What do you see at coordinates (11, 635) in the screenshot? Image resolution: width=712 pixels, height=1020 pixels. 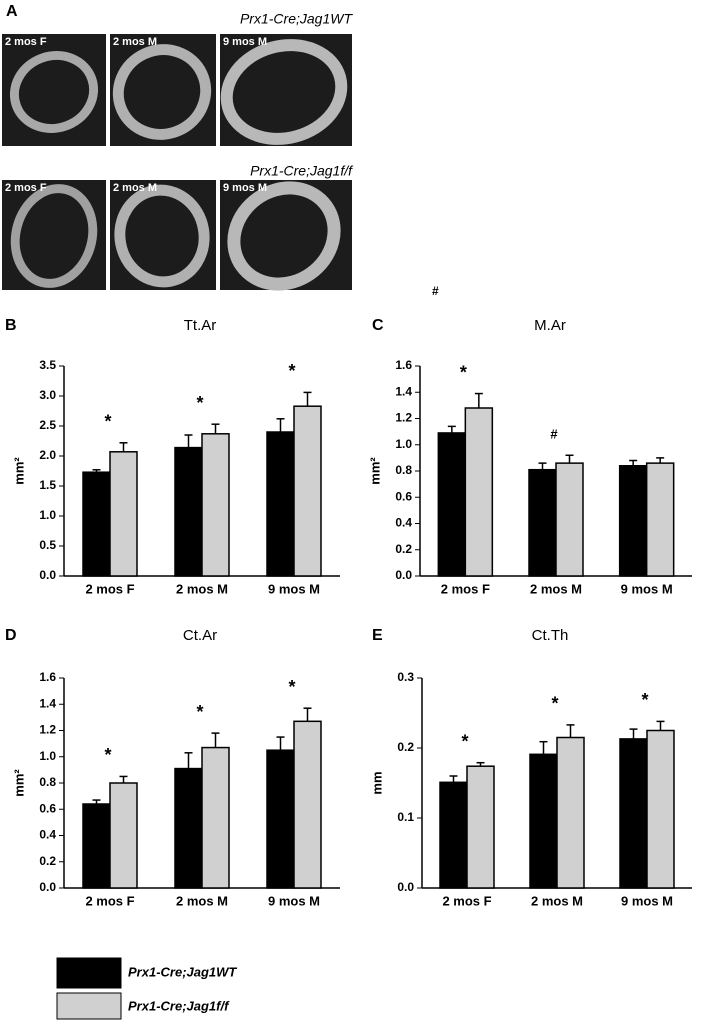 I see `panel-label: D` at bounding box center [11, 635].